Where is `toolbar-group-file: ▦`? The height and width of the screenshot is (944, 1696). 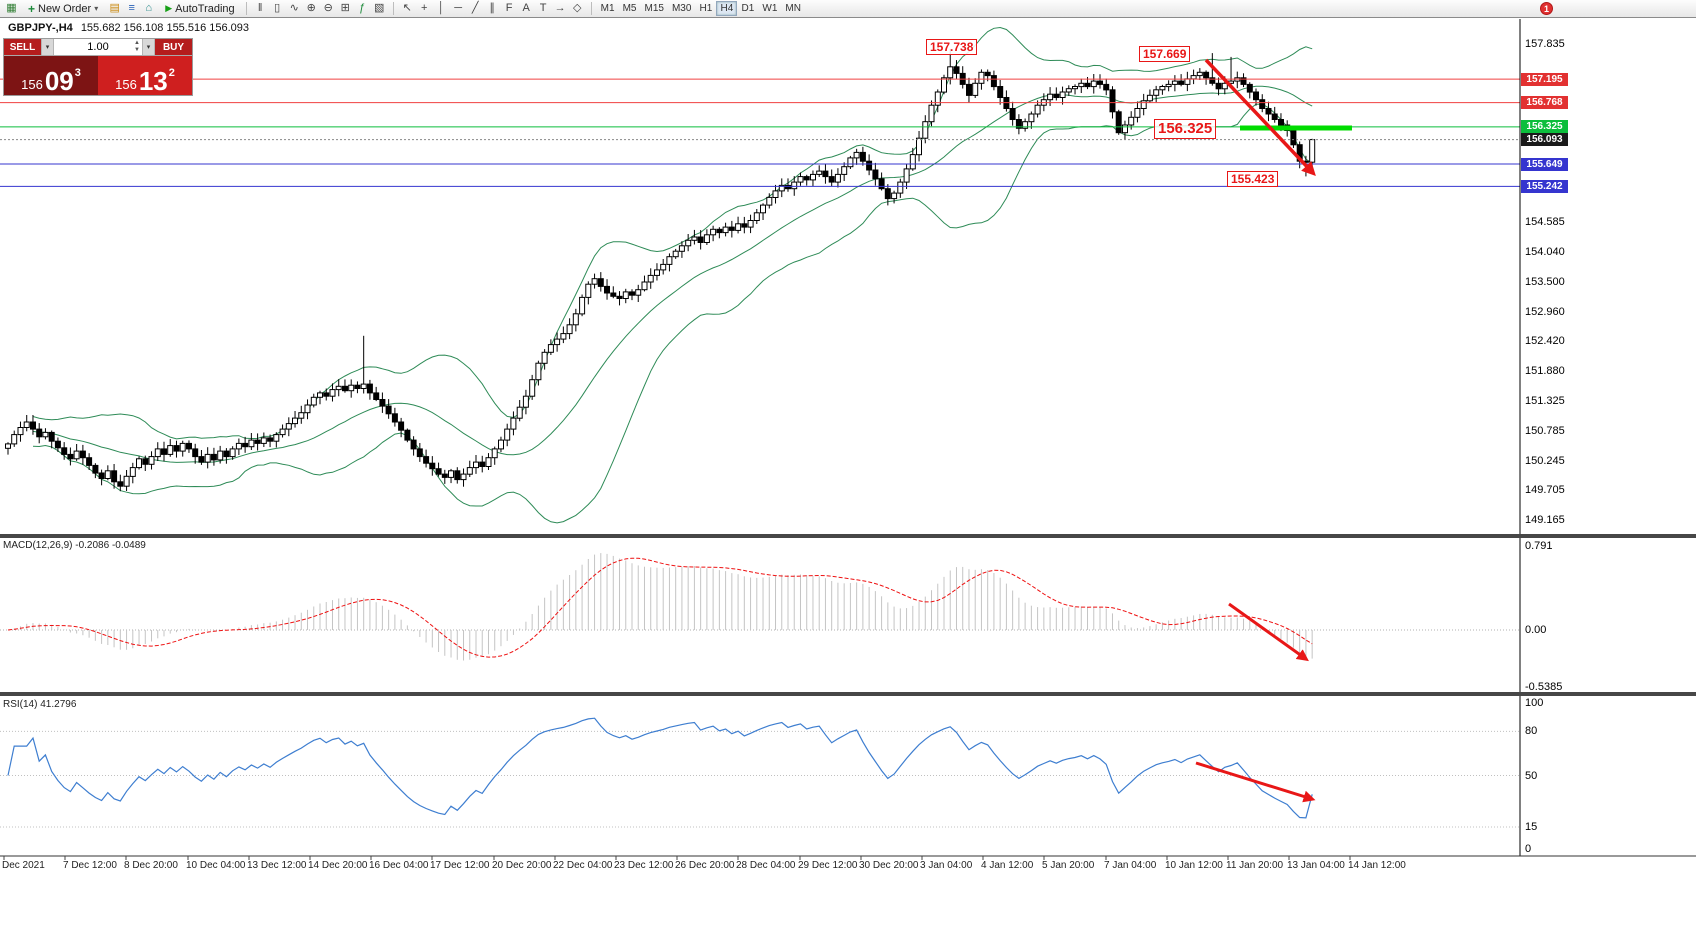
toolbar-group-file: ▦ is located at coordinates (11, 8).